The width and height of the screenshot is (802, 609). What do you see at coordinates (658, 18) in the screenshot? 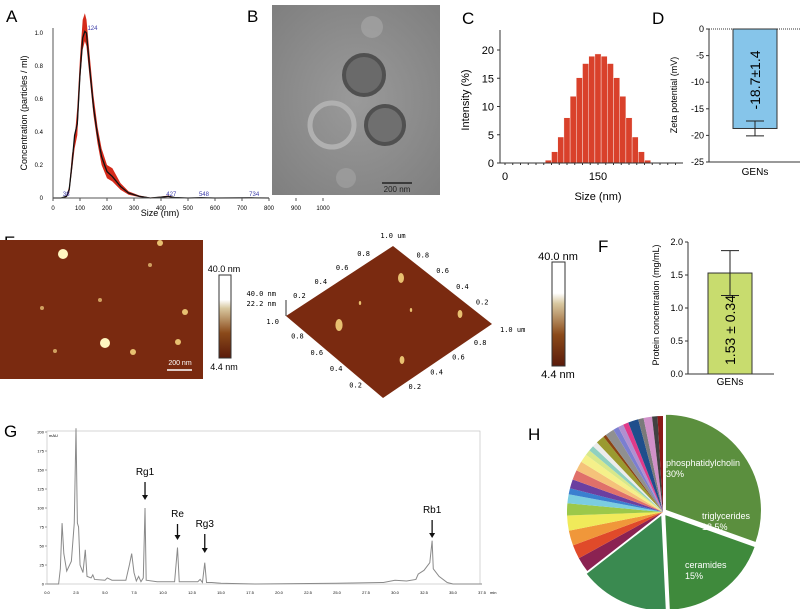
I see `panel-label-d: D` at bounding box center [658, 18].